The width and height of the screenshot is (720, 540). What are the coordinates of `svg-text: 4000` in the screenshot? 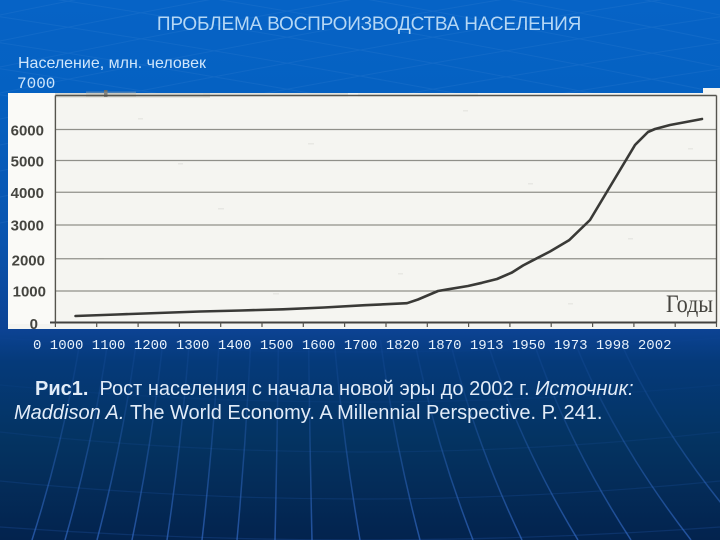 It's located at (27, 193).